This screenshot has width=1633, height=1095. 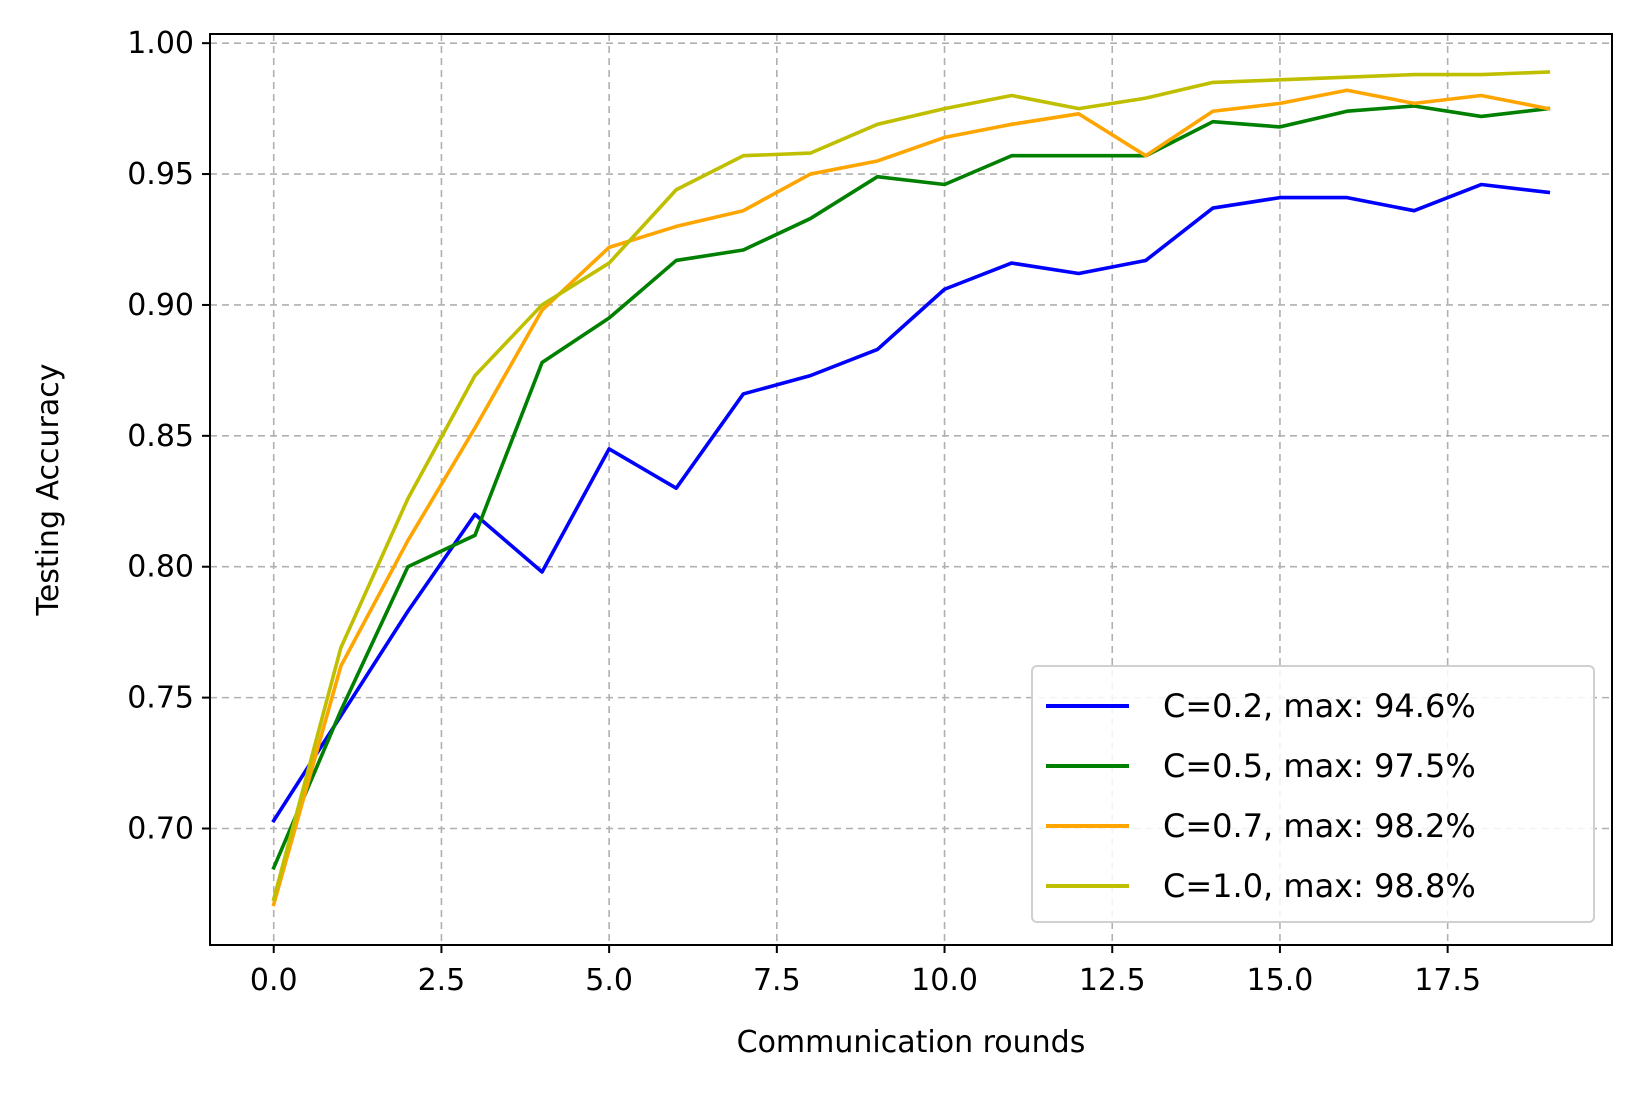 I want to click on y-tick-label: 0.80, so click(x=160, y=567).